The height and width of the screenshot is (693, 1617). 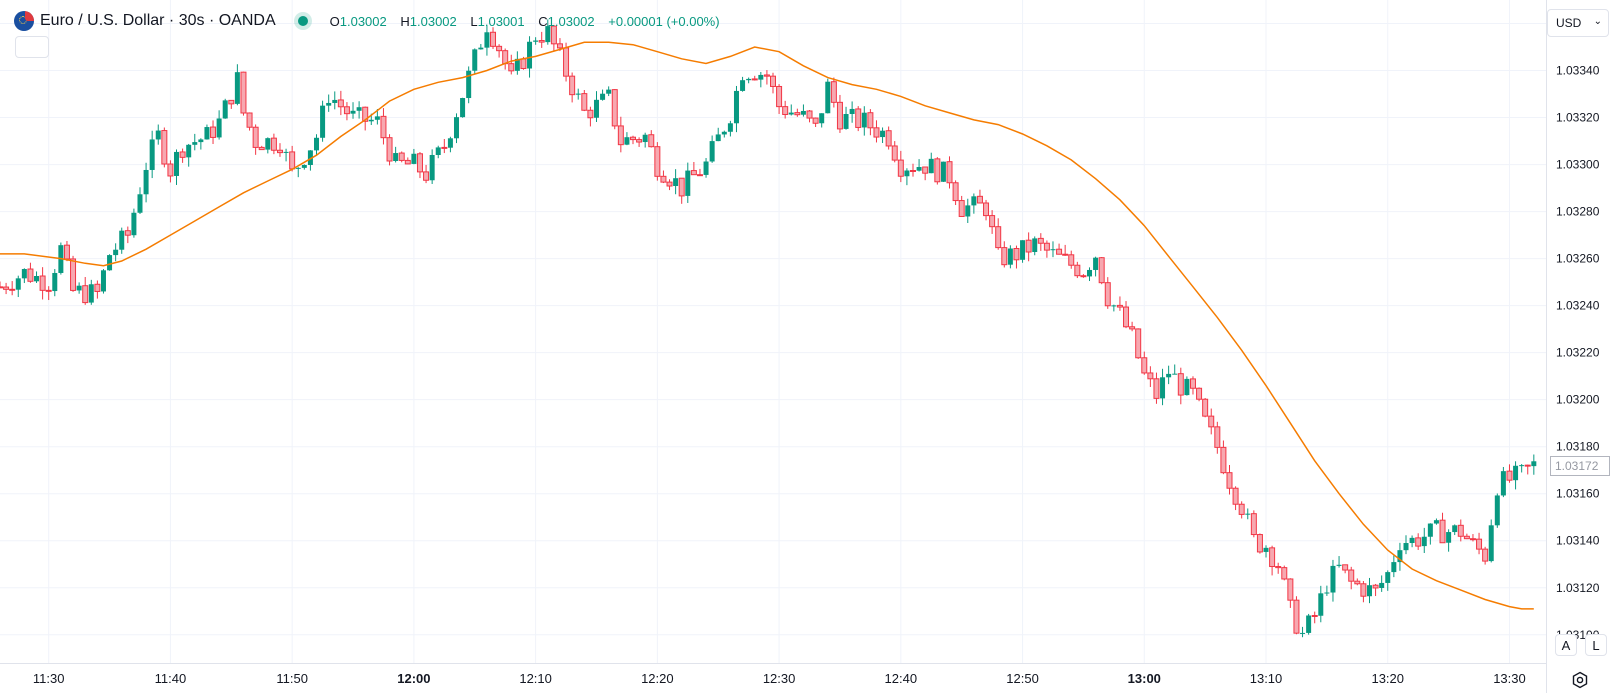 What do you see at coordinates (1578, 494) in the screenshot?
I see `y-tick-label: 1.03160` at bounding box center [1578, 494].